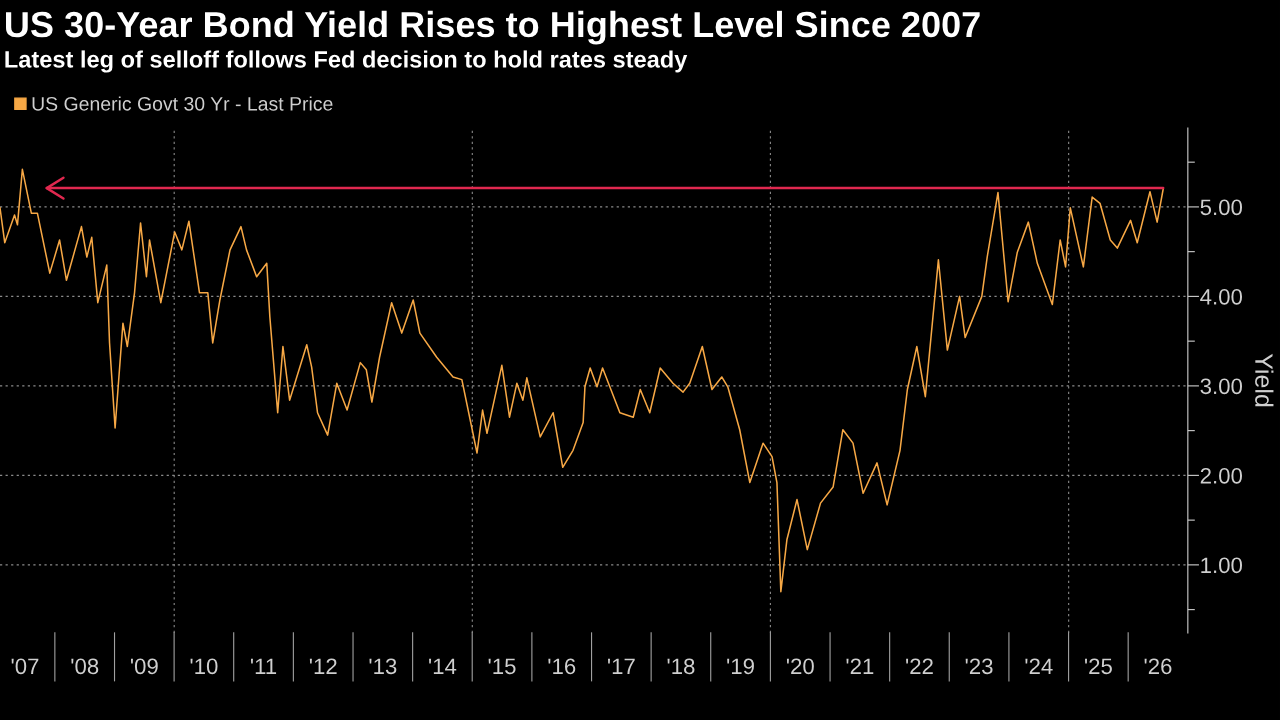  What do you see at coordinates (1039, 666) in the screenshot?
I see `x-tick-label: '24` at bounding box center [1039, 666].